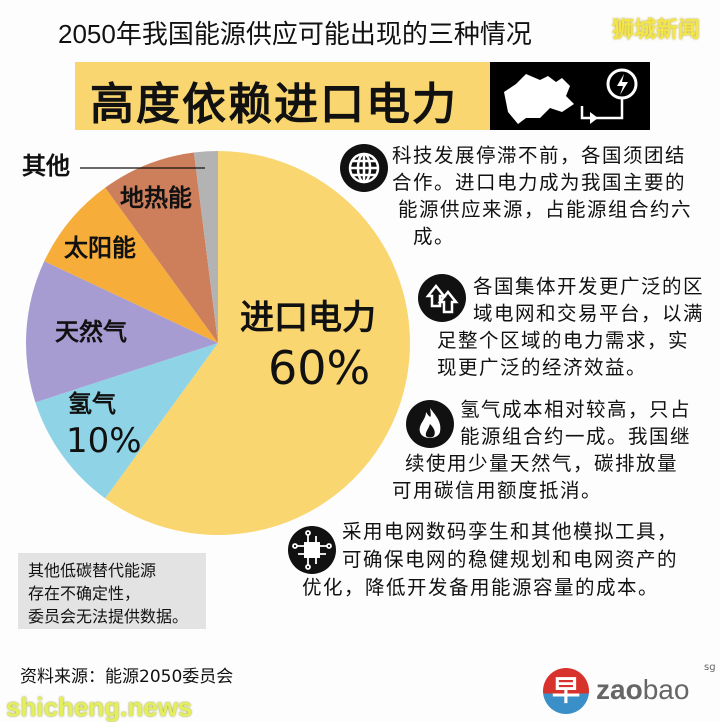 The height and width of the screenshot is (722, 720). I want to click on point-3-line-1: 氢气成本相对较高，只占, so click(576, 409).